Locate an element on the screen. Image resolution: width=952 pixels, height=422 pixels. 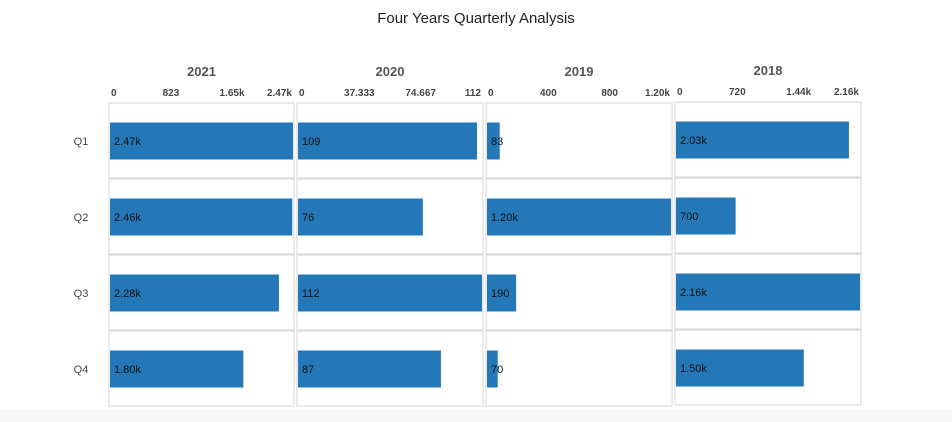
cell-border-2020-q4 is located at coordinates (390, 368).